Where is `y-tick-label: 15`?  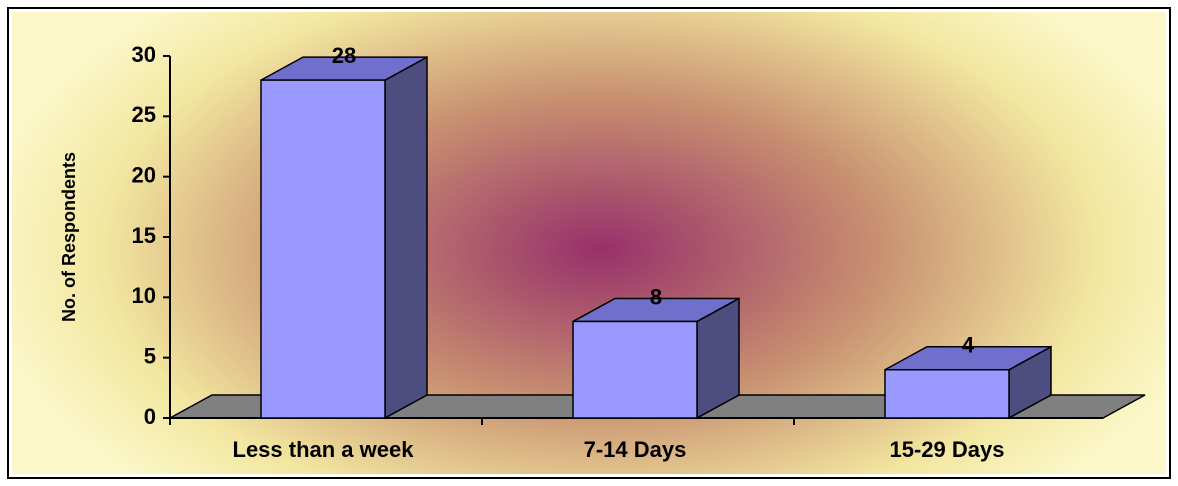 y-tick-label: 15 is located at coordinates (144, 235).